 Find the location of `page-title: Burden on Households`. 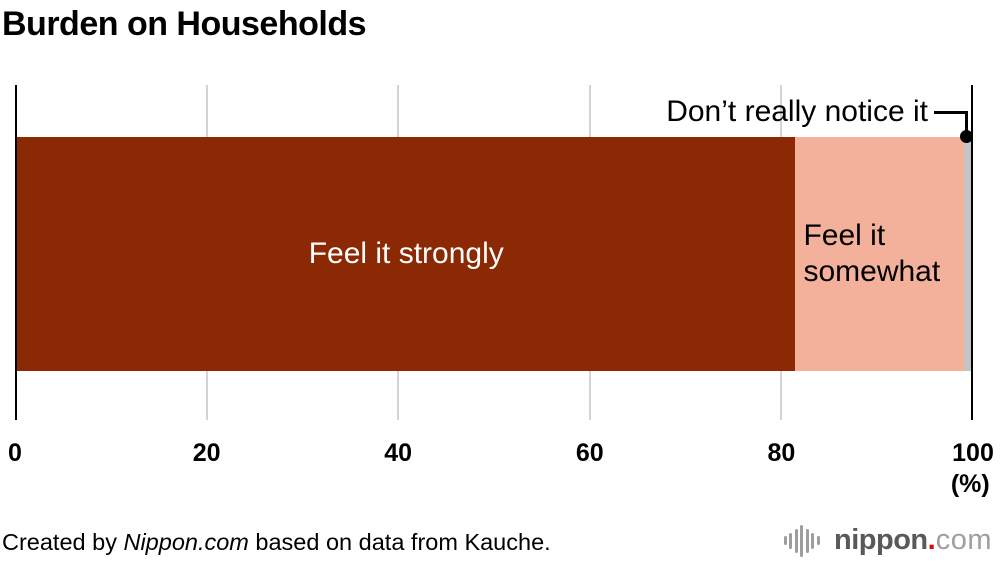

page-title: Burden on Households is located at coordinates (184, 24).